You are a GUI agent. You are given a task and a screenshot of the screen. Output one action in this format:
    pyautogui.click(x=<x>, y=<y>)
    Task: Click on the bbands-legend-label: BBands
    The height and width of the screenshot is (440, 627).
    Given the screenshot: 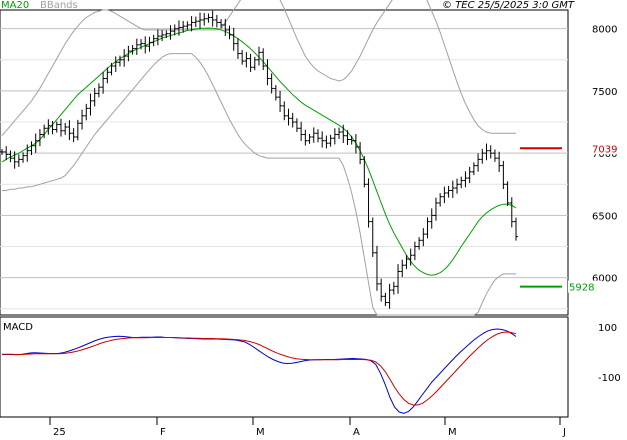 What is the action you would take?
    pyautogui.click(x=59, y=5)
    